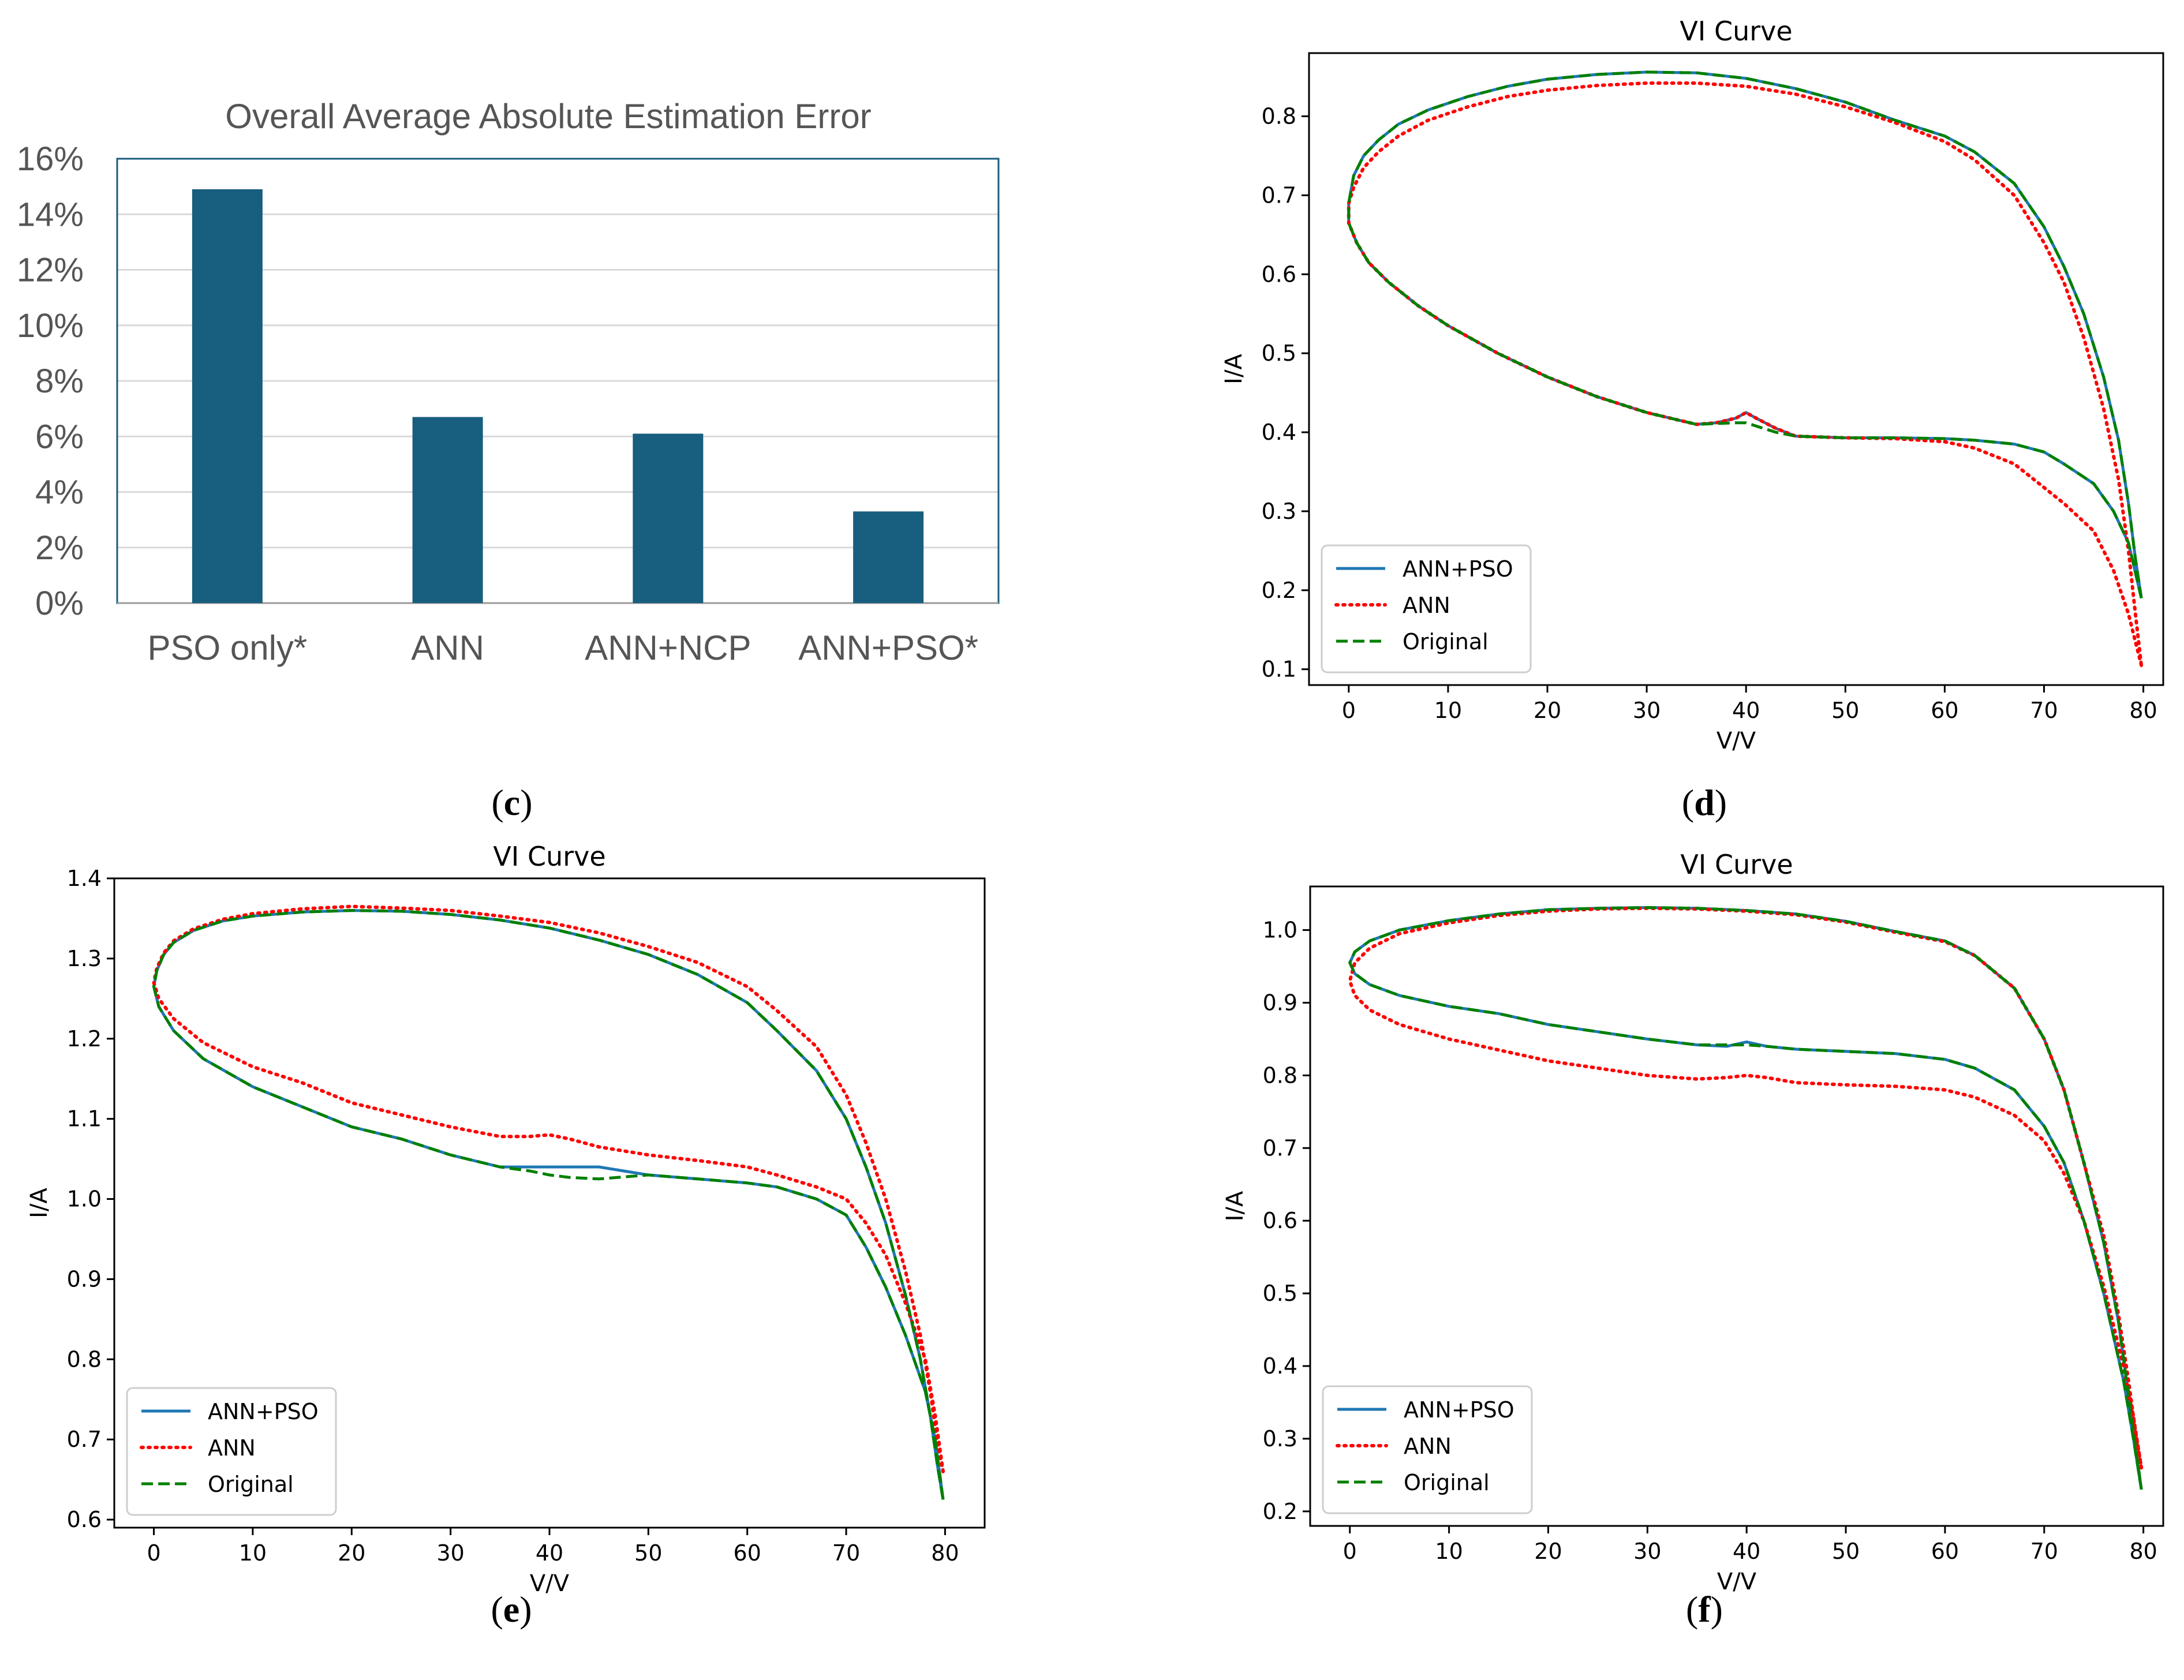  I want to click on y-tick-label: 1.2, so click(84, 1039).